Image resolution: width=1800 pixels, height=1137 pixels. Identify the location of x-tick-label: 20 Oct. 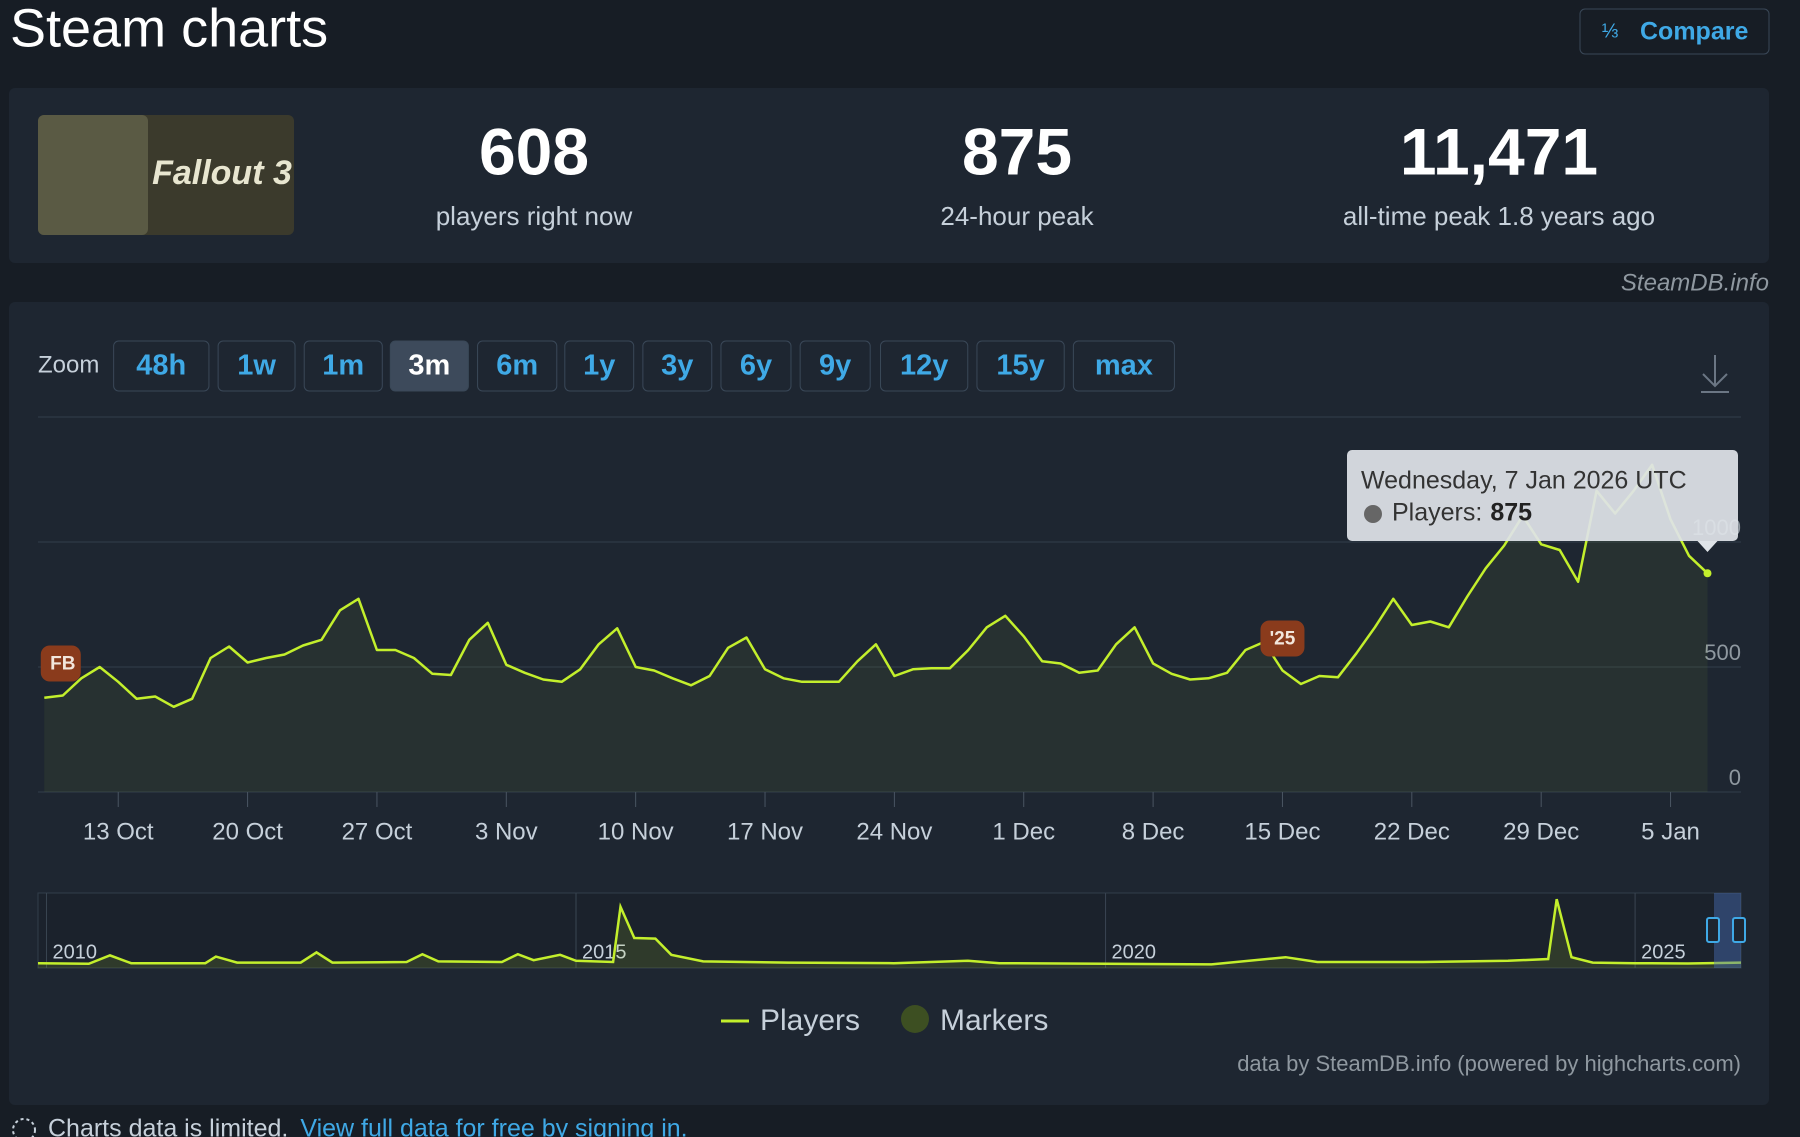
(247, 831).